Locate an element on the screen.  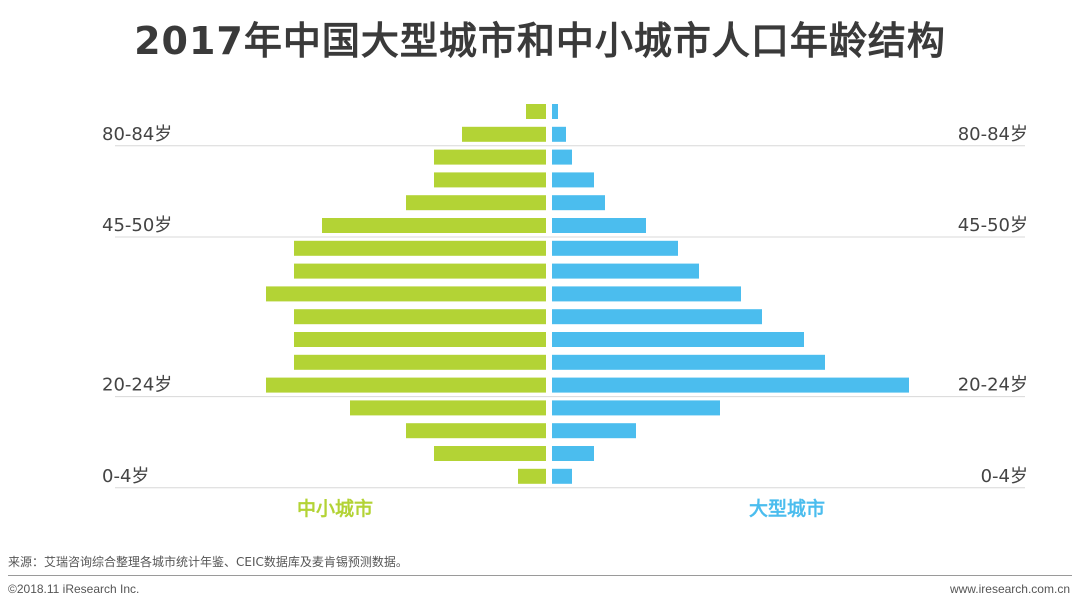
series-label-small-medium-city: 中小城市 is located at coordinates (335, 508).